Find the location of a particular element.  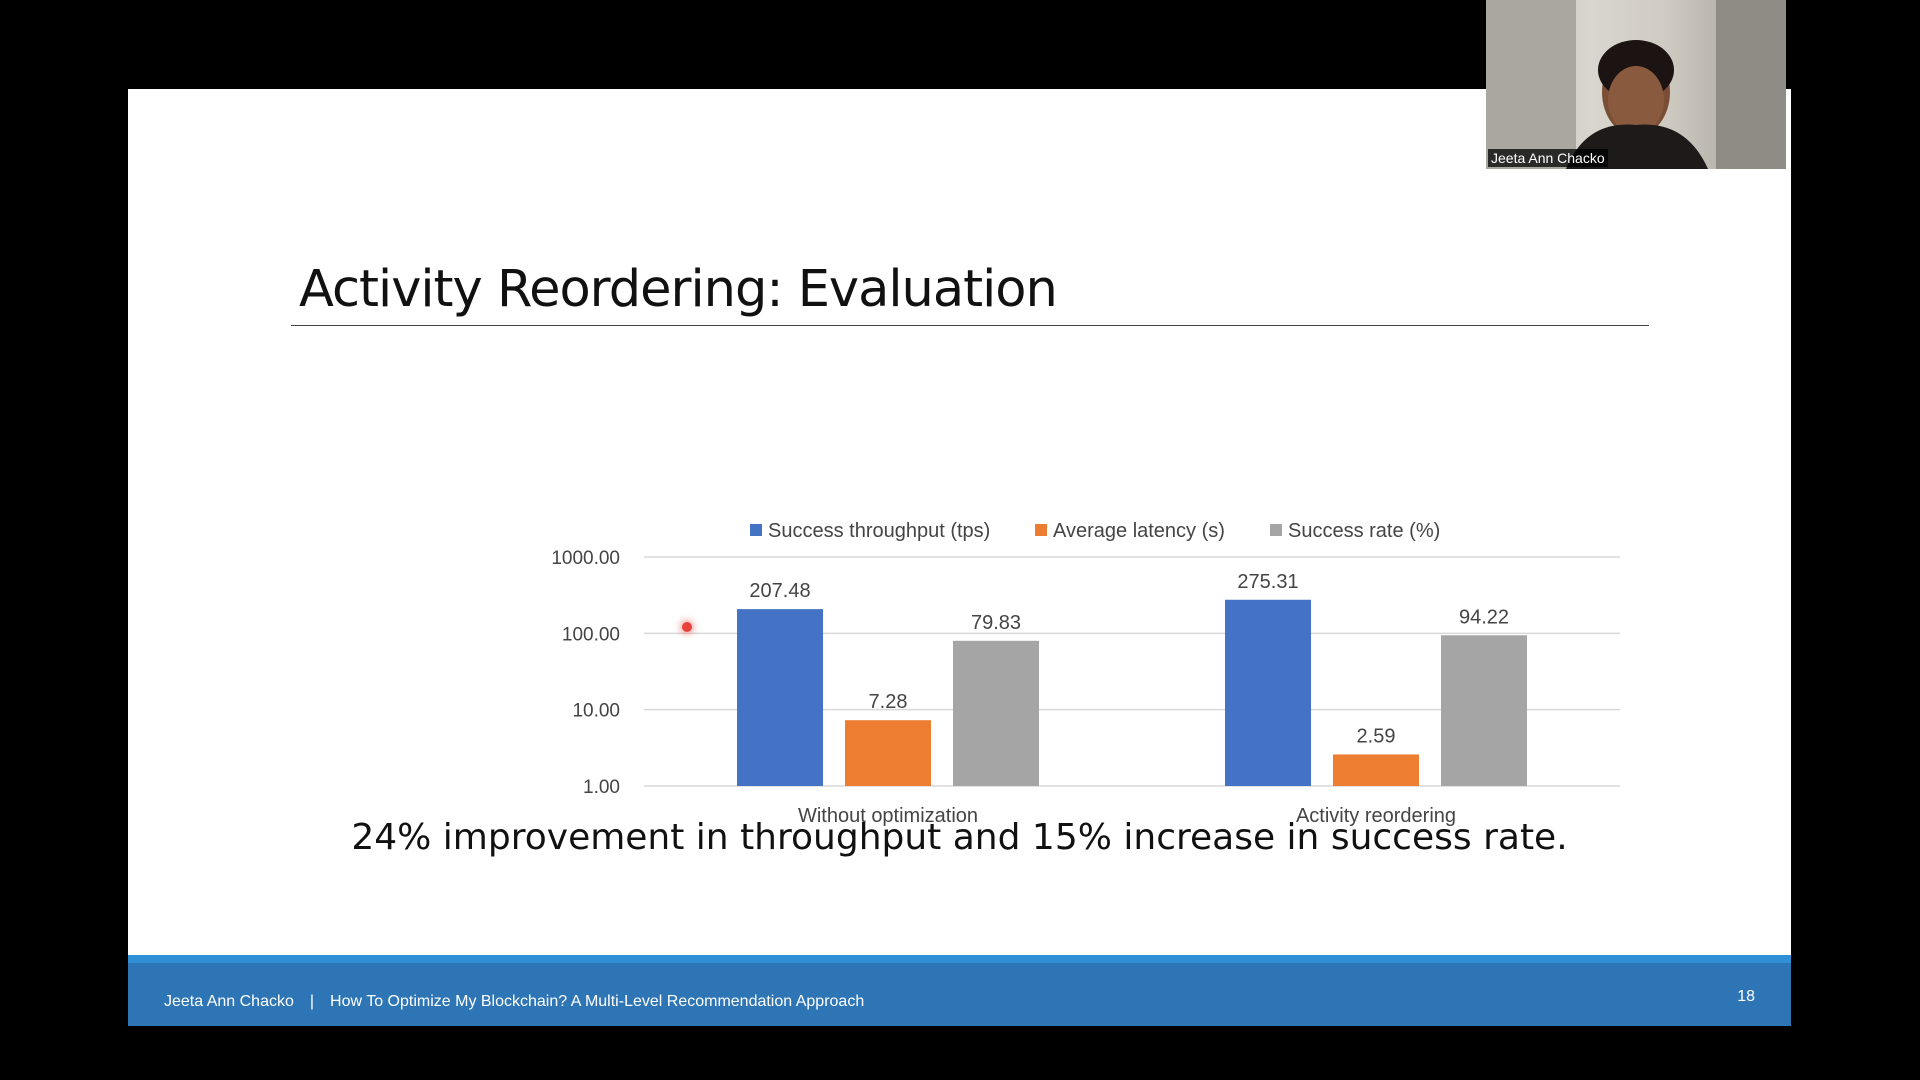

data-label: 7.28 is located at coordinates (888, 702).